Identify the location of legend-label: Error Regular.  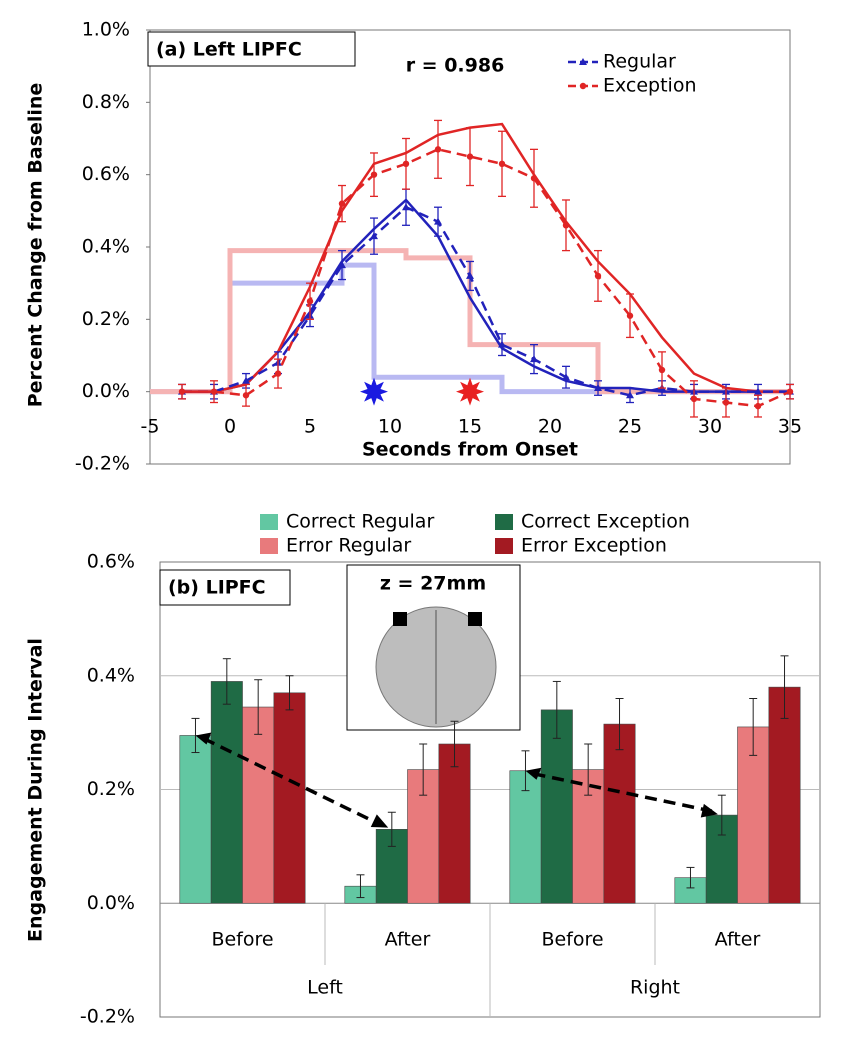
(348, 546).